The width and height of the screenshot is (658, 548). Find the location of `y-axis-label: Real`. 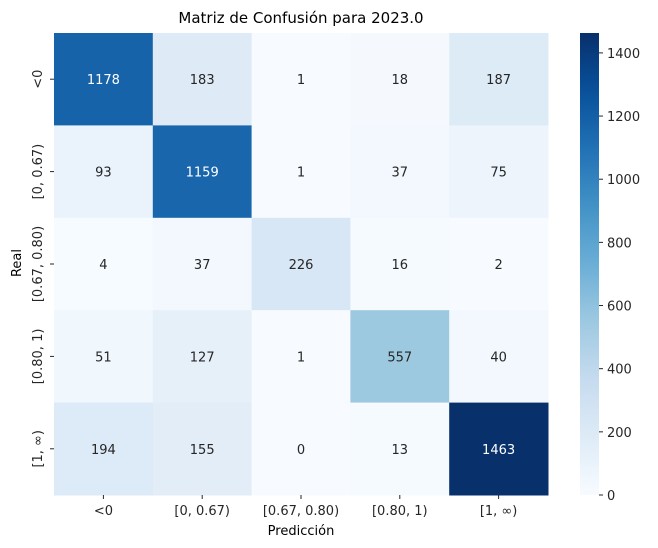

y-axis-label: Real is located at coordinates (17, 263).